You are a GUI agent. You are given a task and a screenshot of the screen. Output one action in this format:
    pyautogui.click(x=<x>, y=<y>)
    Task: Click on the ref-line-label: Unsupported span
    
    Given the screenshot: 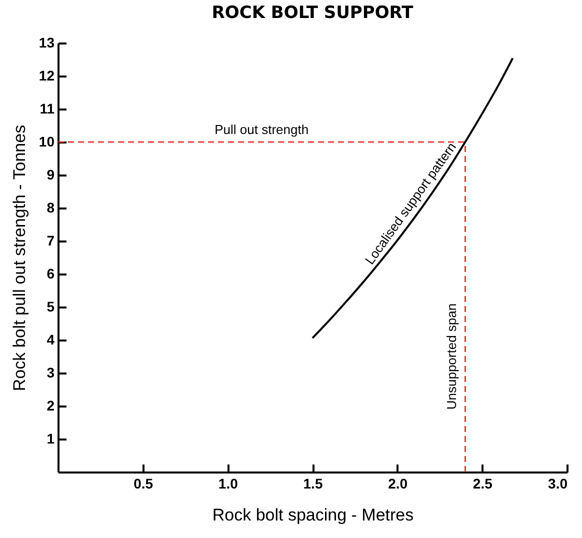 What is the action you would take?
    pyautogui.click(x=452, y=356)
    